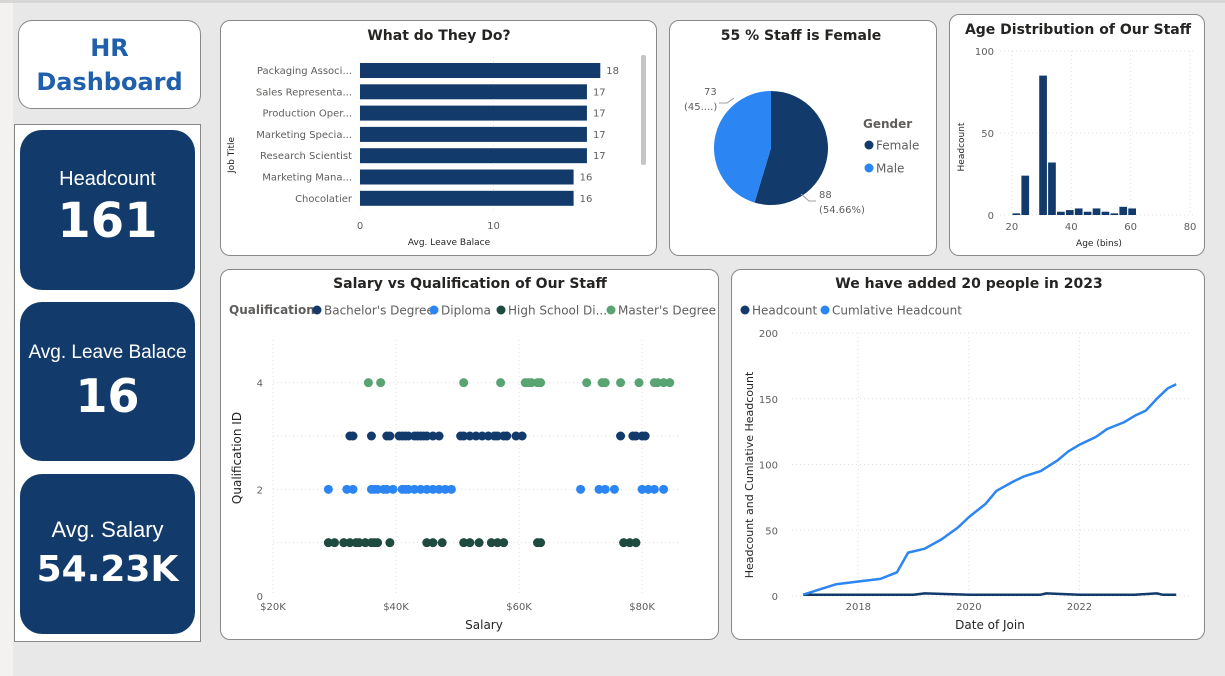 This screenshot has height=676, width=1225. Describe the element at coordinates (612, 71) in the screenshot. I see `job-bar-value: 18` at that location.